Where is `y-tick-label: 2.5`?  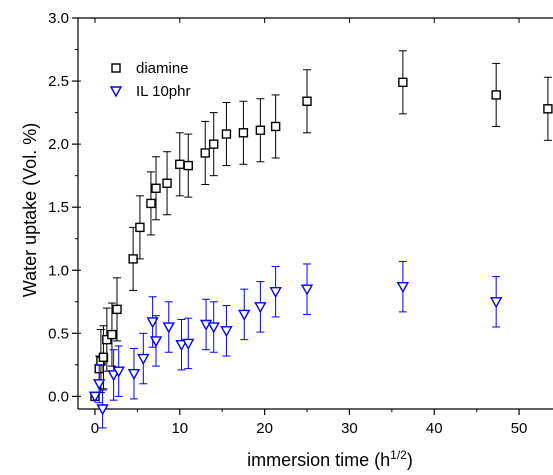 y-tick-label: 2.5 is located at coordinates (58, 81).